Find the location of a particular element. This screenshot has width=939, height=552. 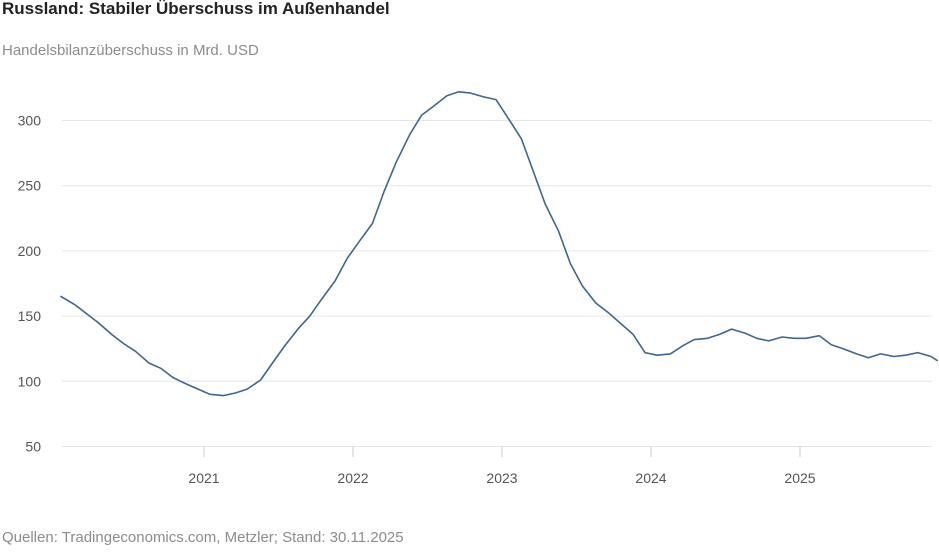

y-tick-label-200: 200 is located at coordinates (30, 251).